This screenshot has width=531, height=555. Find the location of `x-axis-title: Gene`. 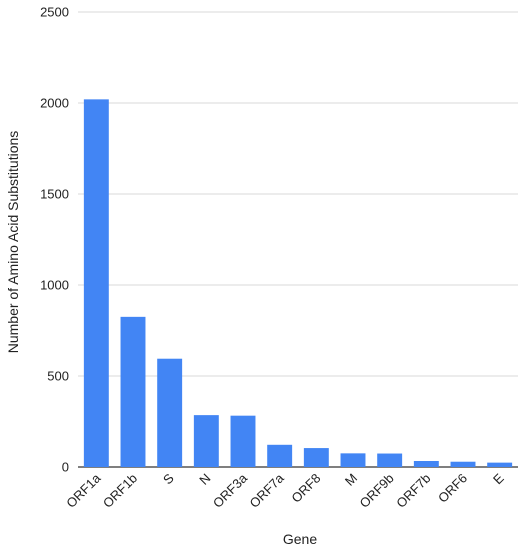

x-axis-title: Gene is located at coordinates (300, 539).